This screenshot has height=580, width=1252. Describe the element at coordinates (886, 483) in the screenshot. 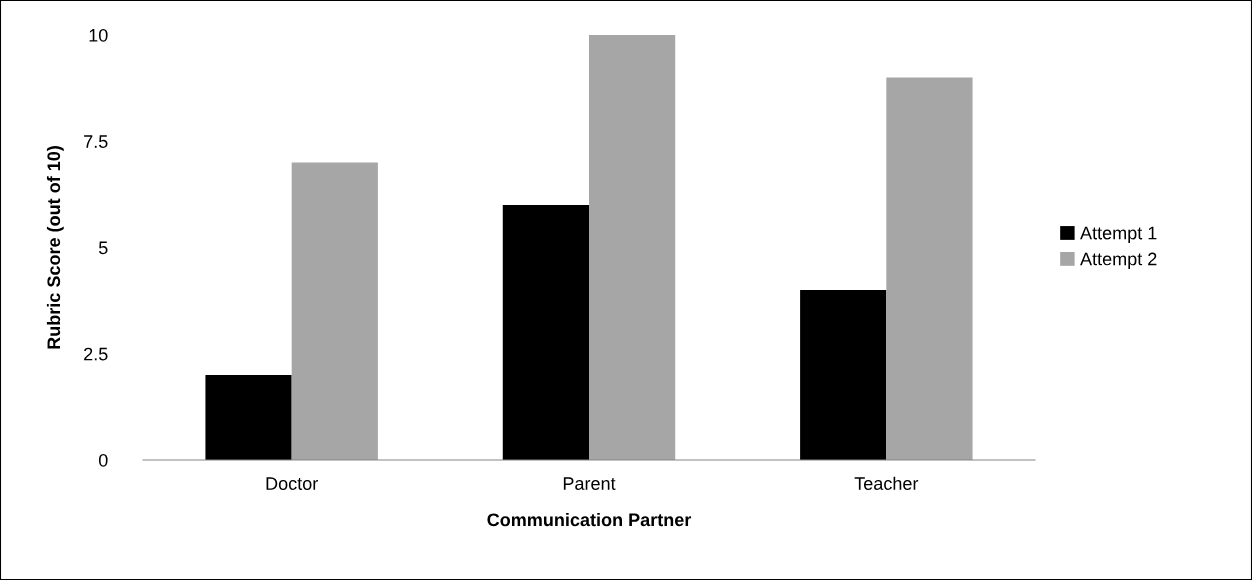

I see `x-tick-label: Teacher` at that location.